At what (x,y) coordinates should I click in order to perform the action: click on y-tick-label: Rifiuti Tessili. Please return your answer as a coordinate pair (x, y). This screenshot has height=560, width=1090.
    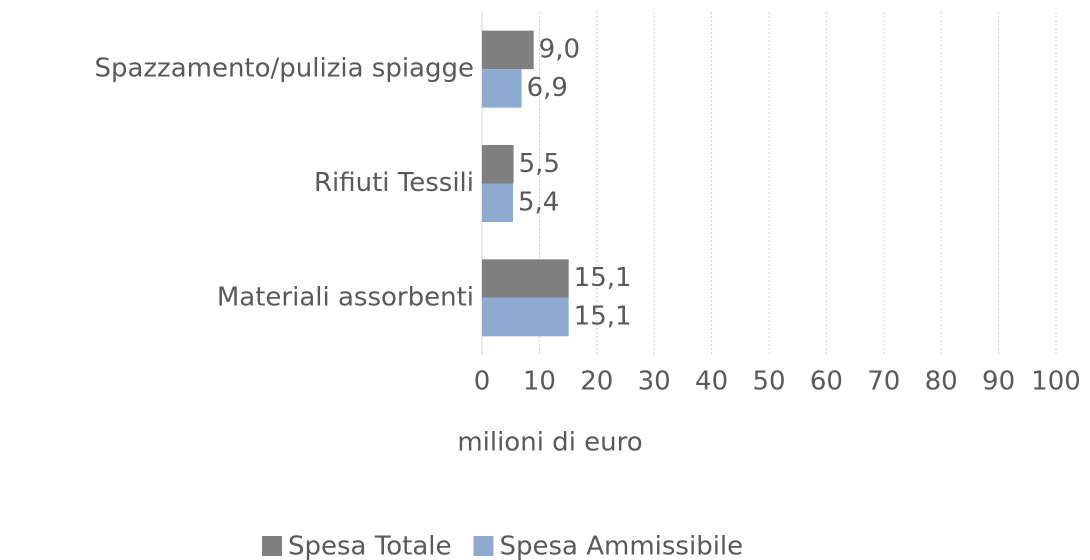
    Looking at the image, I should click on (394, 183).